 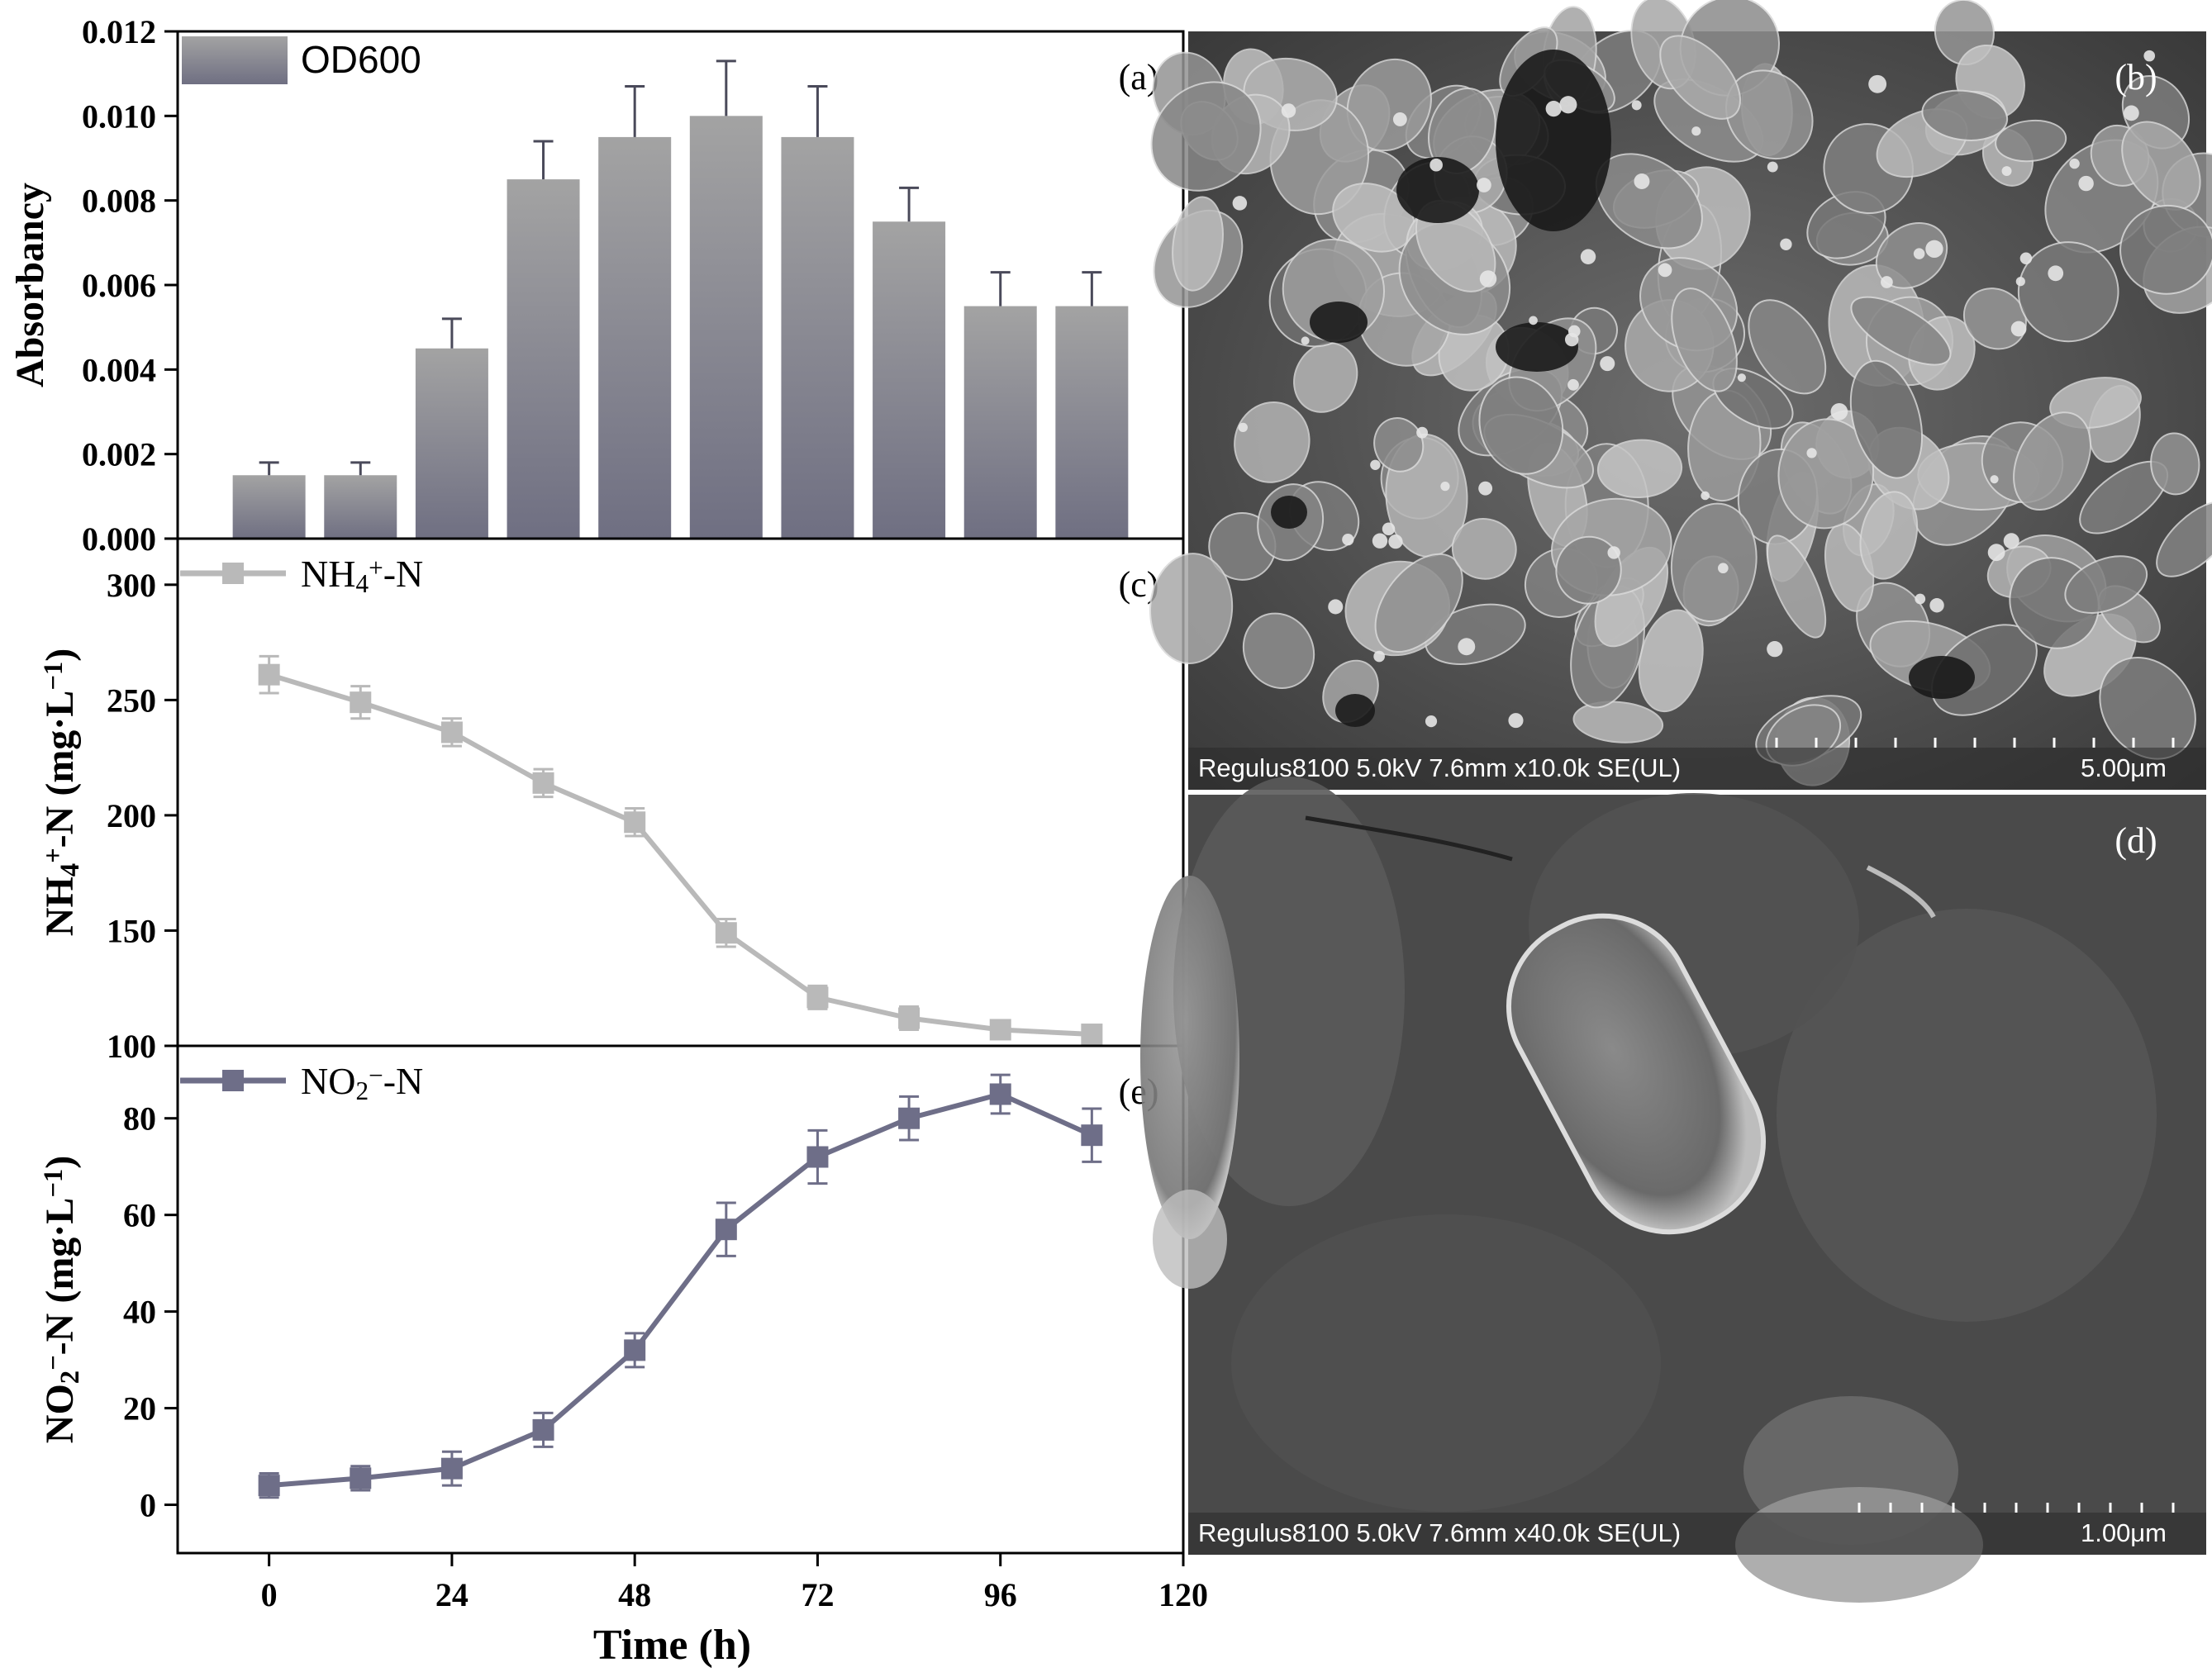 What do you see at coordinates (235, 60) in the screenshot?
I see `legend-swatch` at bounding box center [235, 60].